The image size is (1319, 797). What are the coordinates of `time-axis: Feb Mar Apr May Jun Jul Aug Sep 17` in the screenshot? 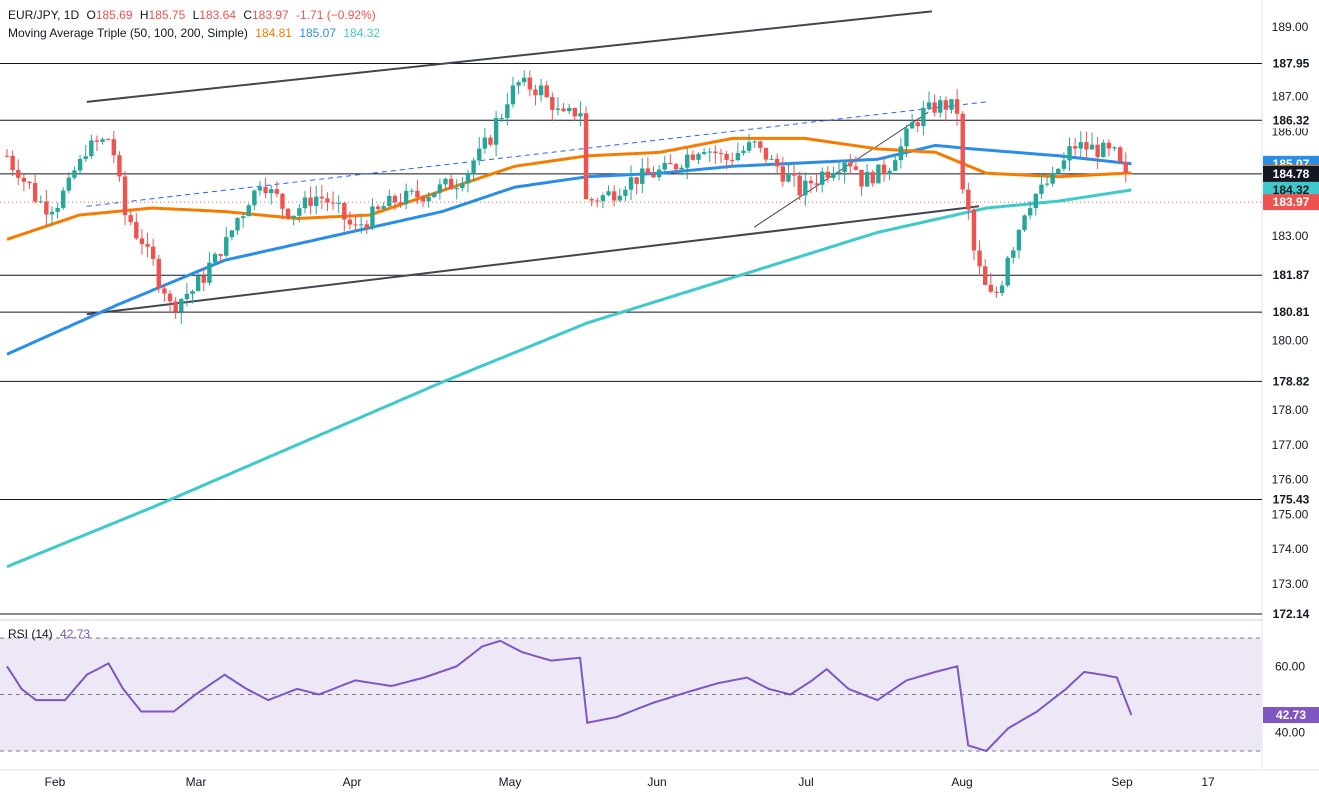 It's located at (630, 782).